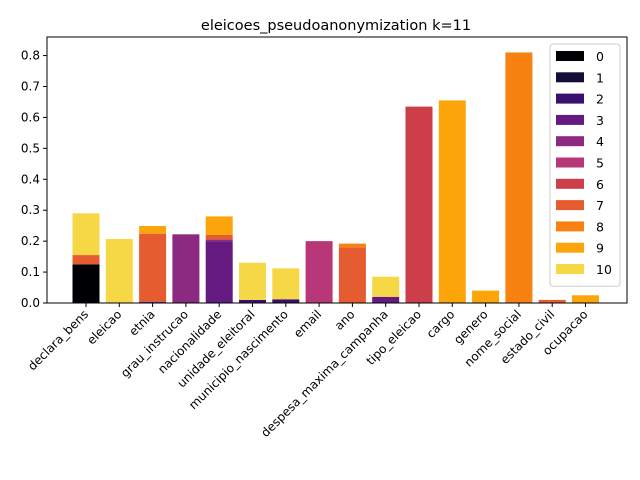 This screenshot has width=640, height=480. I want to click on x-tick-label: eleicao, so click(104, 327).